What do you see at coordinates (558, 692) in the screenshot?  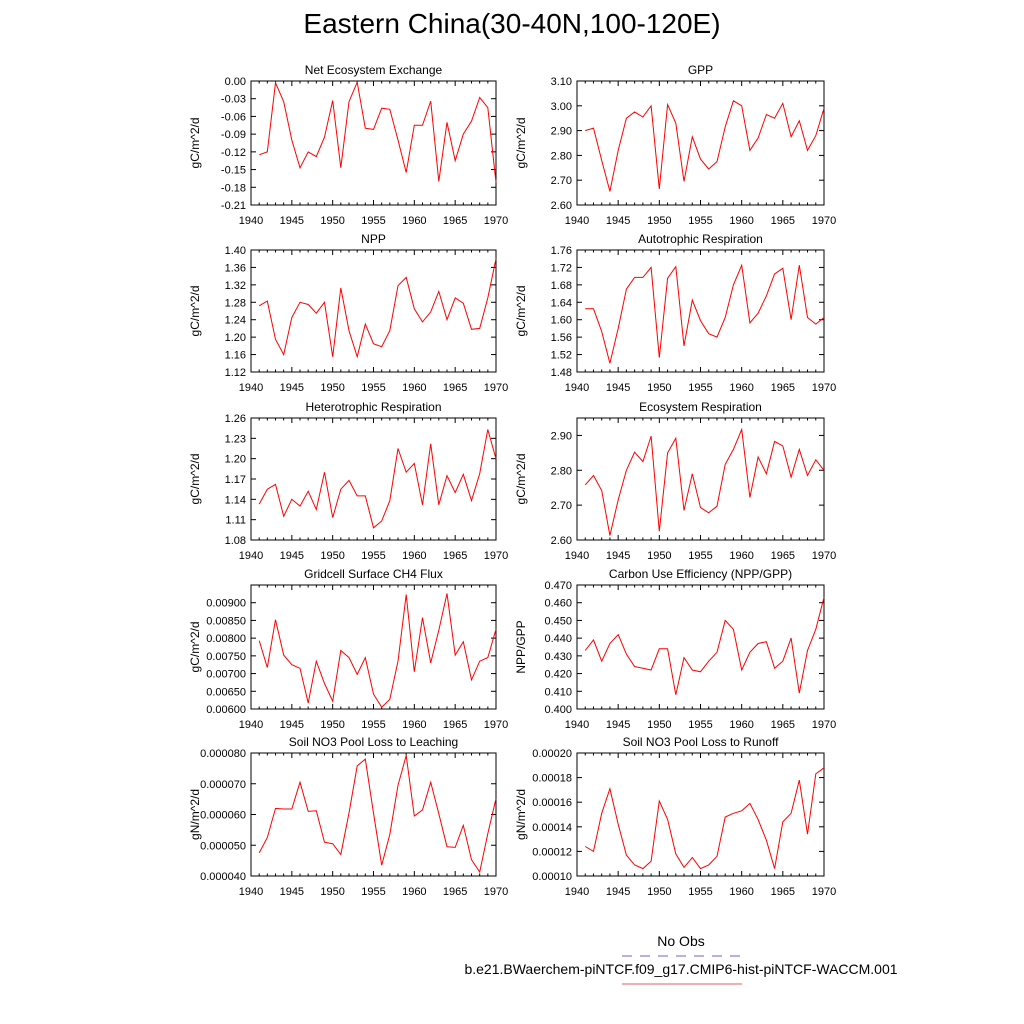 I see `y-tick-label: 0.410` at bounding box center [558, 692].